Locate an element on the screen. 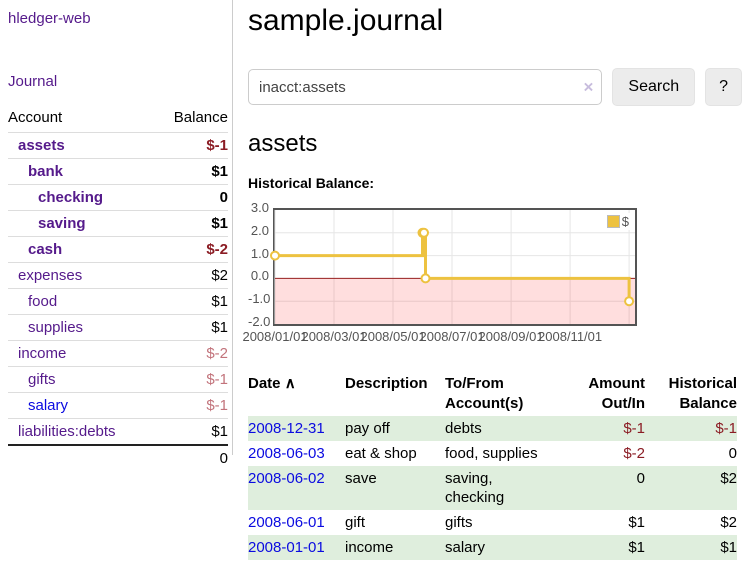 Image resolution: width=742 pixels, height=582 pixels. register-accounts: food, supplies is located at coordinates (509, 453).